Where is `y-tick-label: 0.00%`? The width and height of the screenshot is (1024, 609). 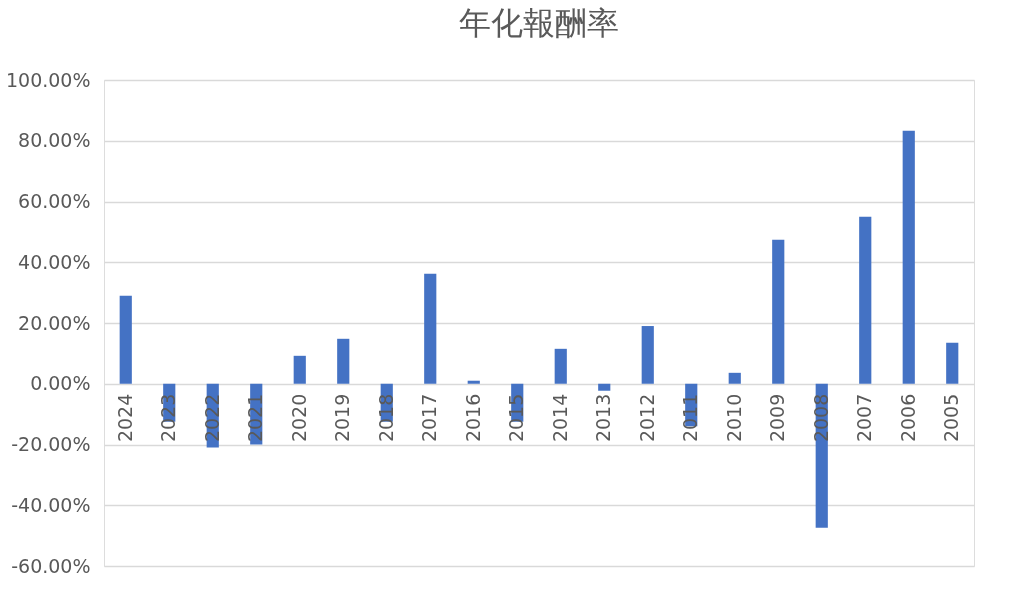
y-tick-label: 0.00% is located at coordinates (60, 383).